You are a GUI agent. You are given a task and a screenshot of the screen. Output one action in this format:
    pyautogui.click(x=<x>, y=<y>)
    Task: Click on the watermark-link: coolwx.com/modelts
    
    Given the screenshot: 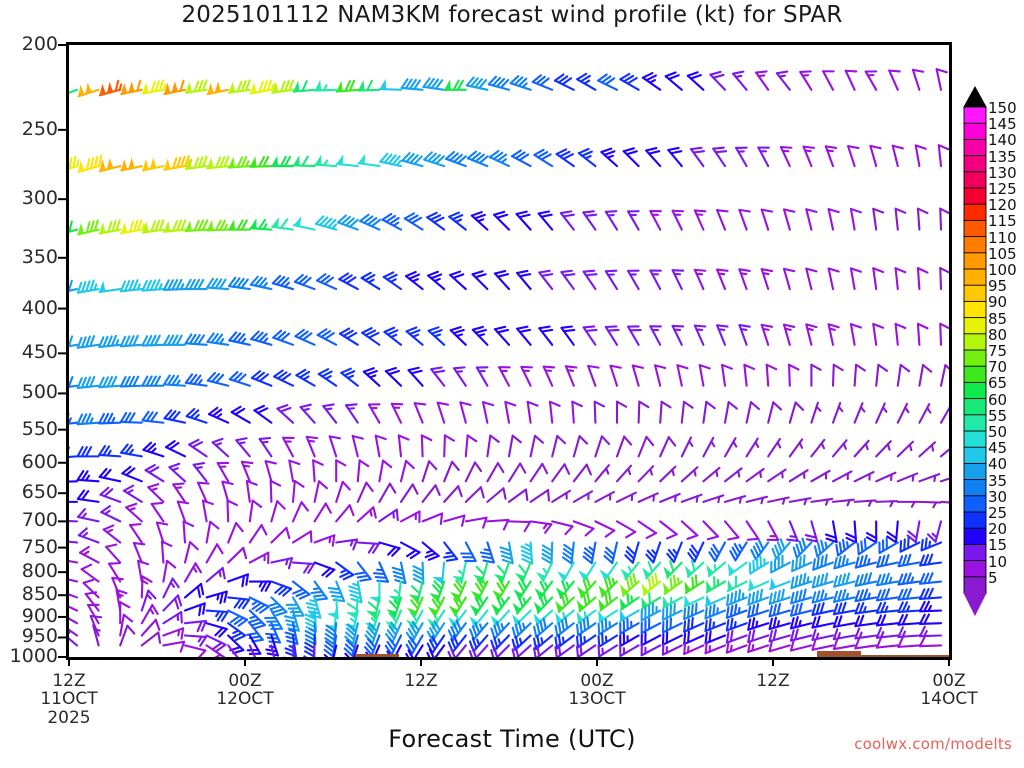 What is the action you would take?
    pyautogui.click(x=933, y=744)
    